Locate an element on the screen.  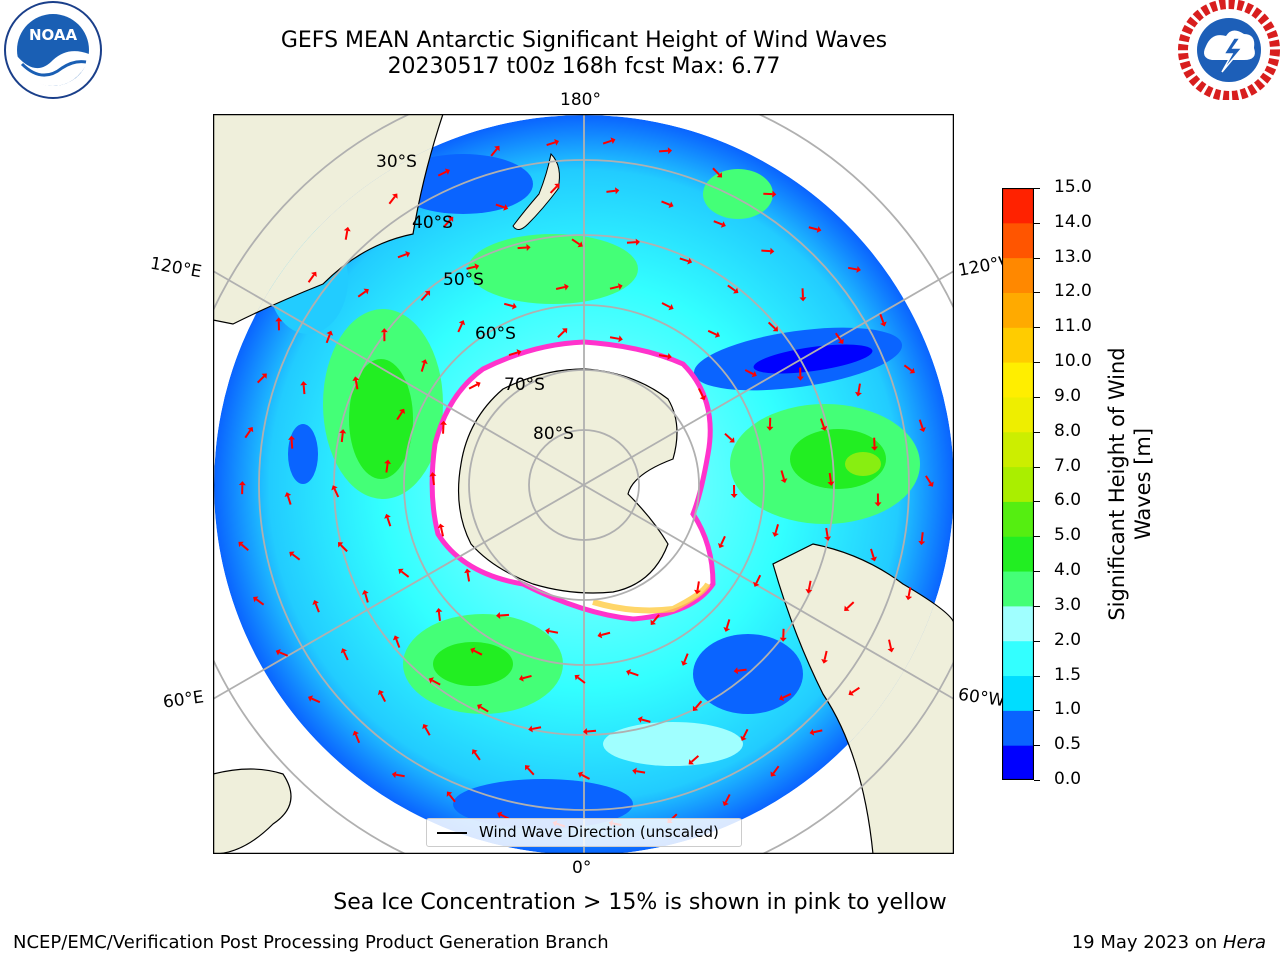
colorbar-tick-label: 6.0 is located at coordinates (1068, 500).